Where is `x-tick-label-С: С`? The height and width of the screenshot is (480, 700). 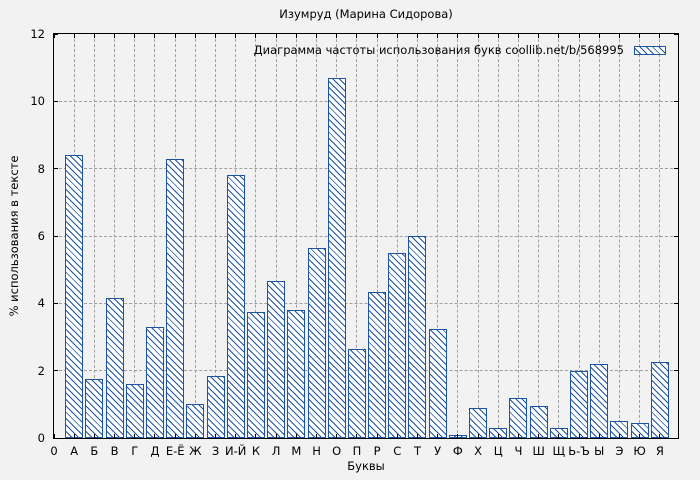 x-tick-label-С: С is located at coordinates (397, 451).